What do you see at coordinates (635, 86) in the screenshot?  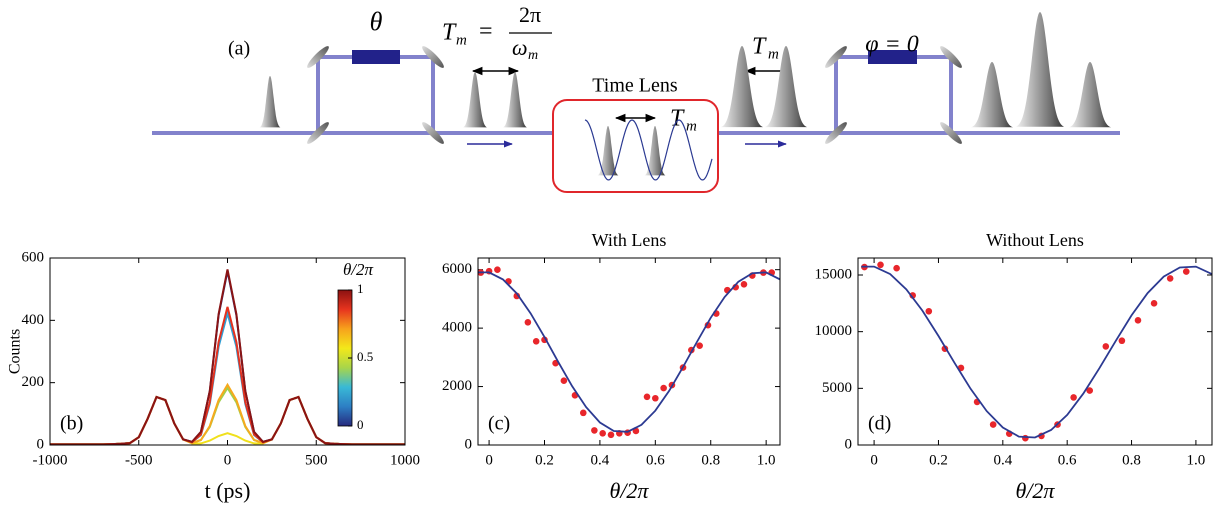 I see `lens-title: Time Lens` at bounding box center [635, 86].